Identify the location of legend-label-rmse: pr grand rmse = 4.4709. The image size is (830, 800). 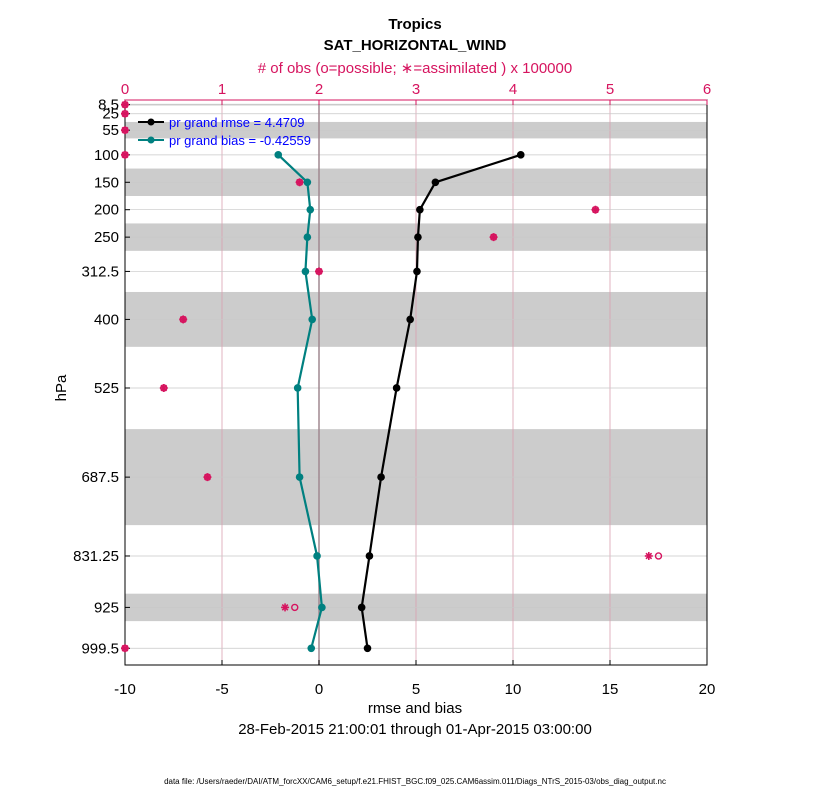
(237, 122).